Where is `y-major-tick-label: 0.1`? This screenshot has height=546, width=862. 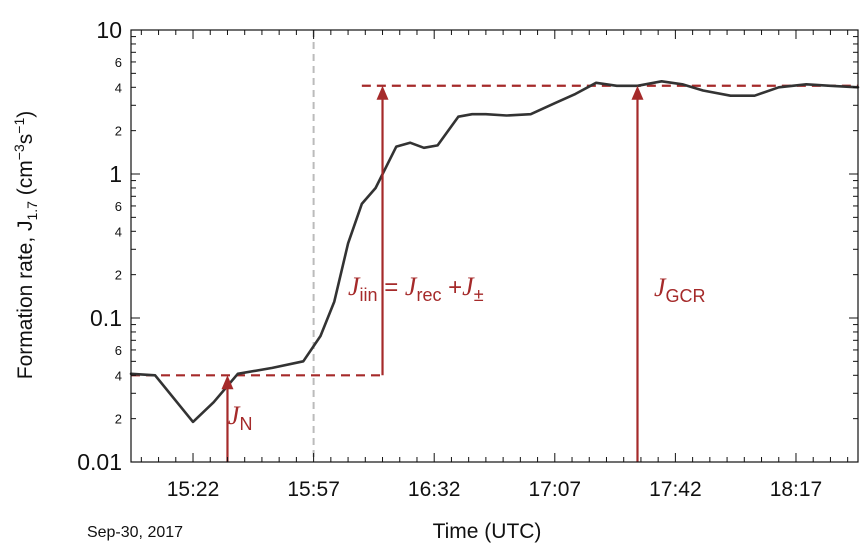 y-major-tick-label: 0.1 is located at coordinates (106, 318).